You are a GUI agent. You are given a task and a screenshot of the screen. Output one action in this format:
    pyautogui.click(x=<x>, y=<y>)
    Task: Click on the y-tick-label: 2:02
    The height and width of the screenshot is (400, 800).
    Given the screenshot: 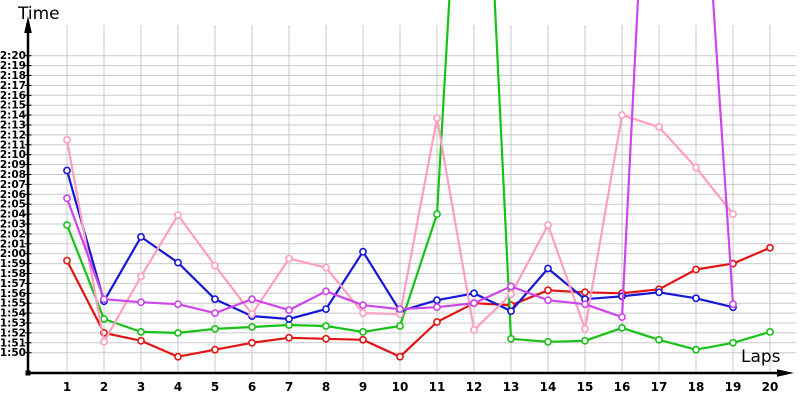 What is the action you would take?
    pyautogui.click(x=13, y=234)
    